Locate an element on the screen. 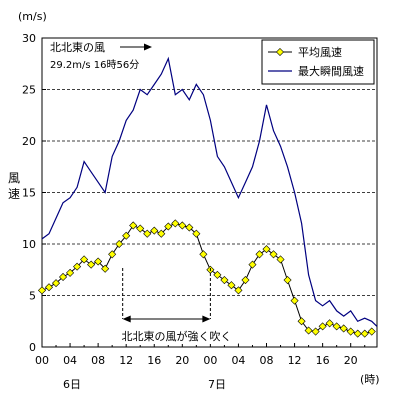  peak-arrow is located at coordinates (136, 47).